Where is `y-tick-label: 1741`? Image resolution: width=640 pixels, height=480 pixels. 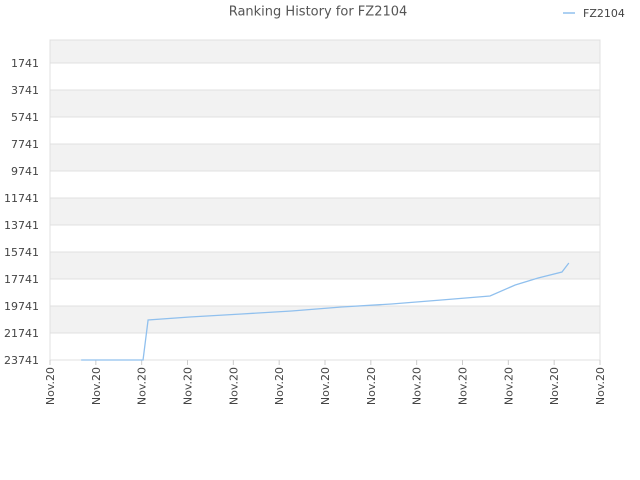 y-tick-label: 1741 is located at coordinates (25, 63).